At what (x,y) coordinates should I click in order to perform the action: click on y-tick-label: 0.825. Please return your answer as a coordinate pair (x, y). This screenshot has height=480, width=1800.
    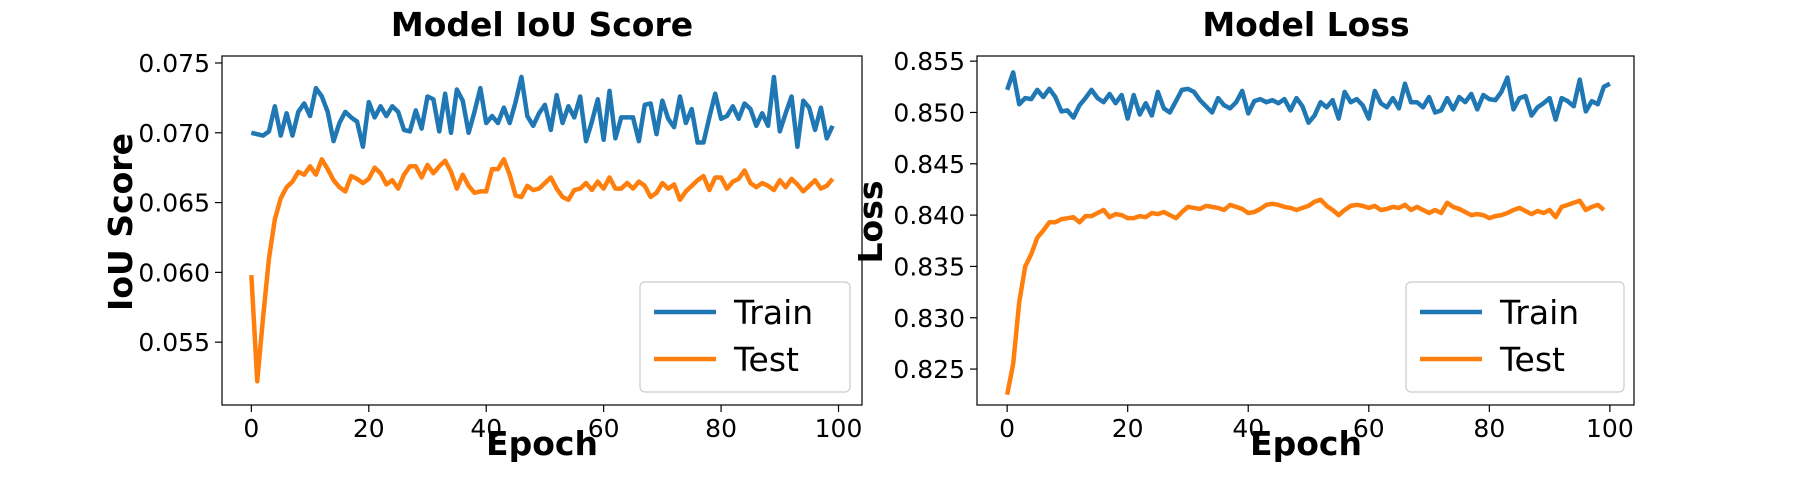
    Looking at the image, I should click on (929, 369).